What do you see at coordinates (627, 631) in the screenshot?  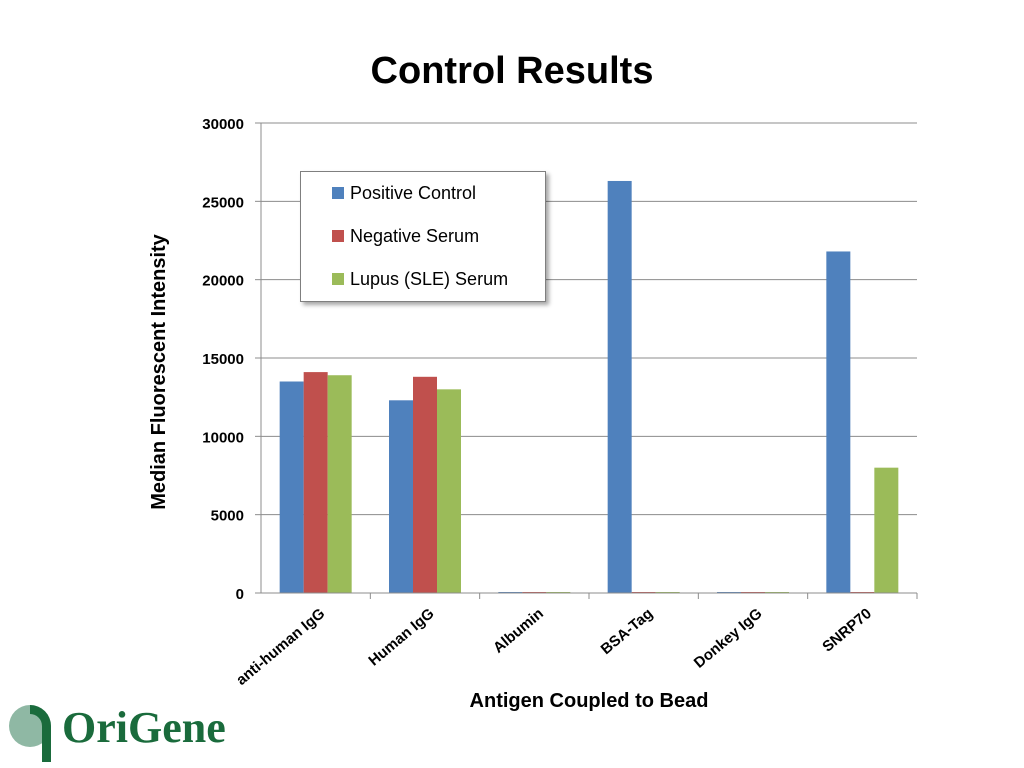 I see `x-tick-label: BSA-Tag` at bounding box center [627, 631].